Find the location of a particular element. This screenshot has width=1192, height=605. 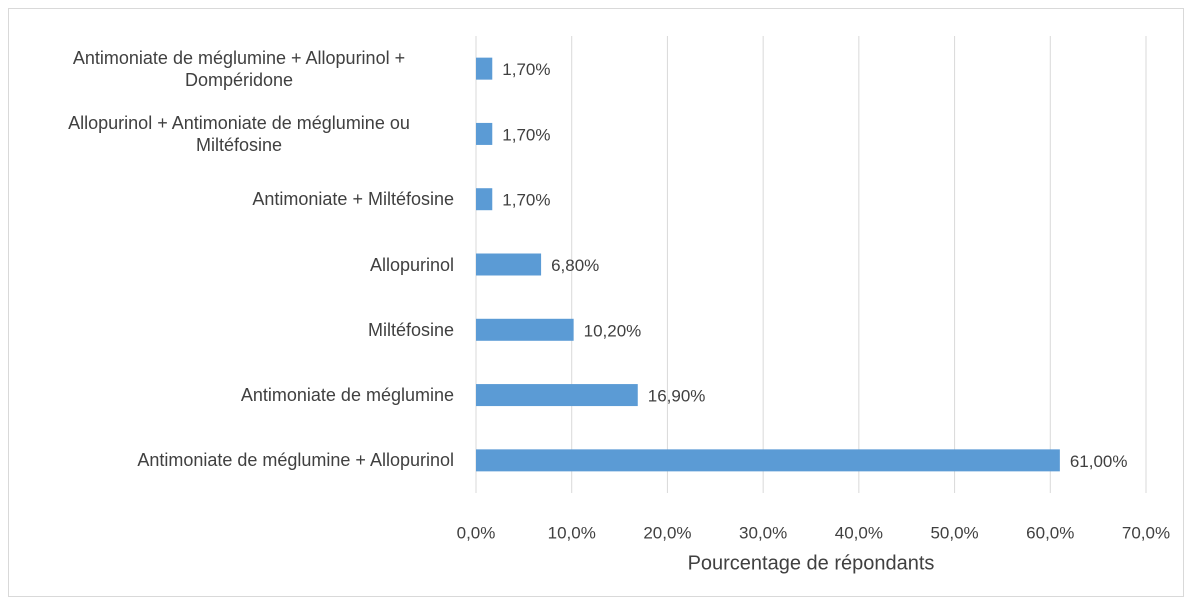

x-tick-label: 20,0% is located at coordinates (667, 532).